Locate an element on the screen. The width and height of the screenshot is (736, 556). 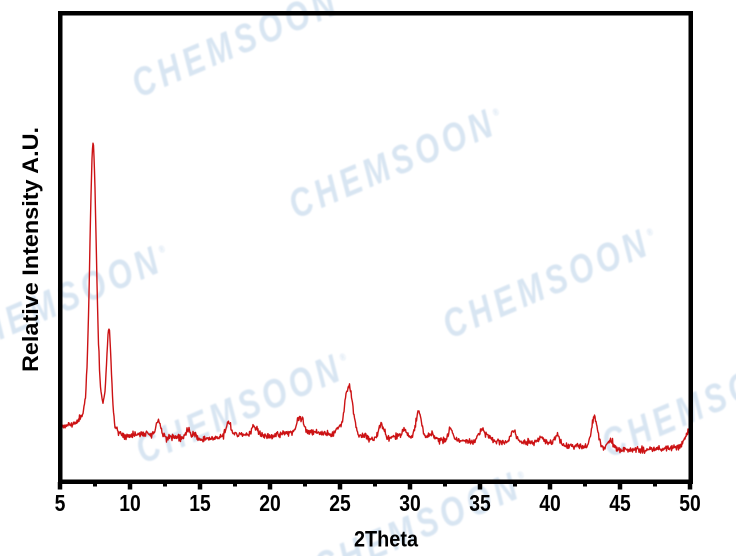
svg-text: 20 is located at coordinates (270, 503).